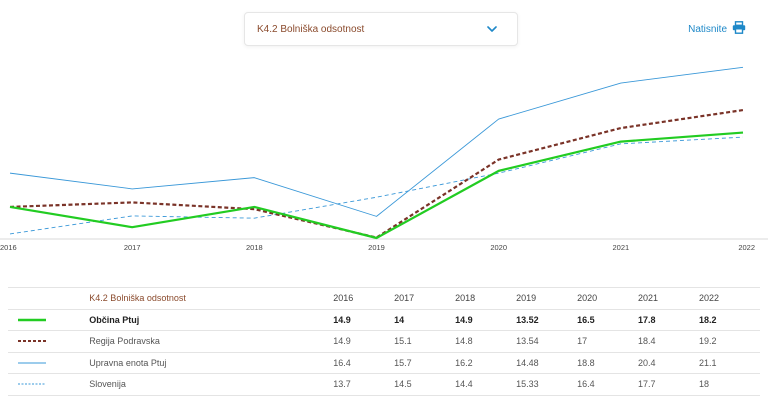 This screenshot has width=768, height=407. What do you see at coordinates (668, 341) in the screenshot?
I see `table-cell: 18.4` at bounding box center [668, 341].